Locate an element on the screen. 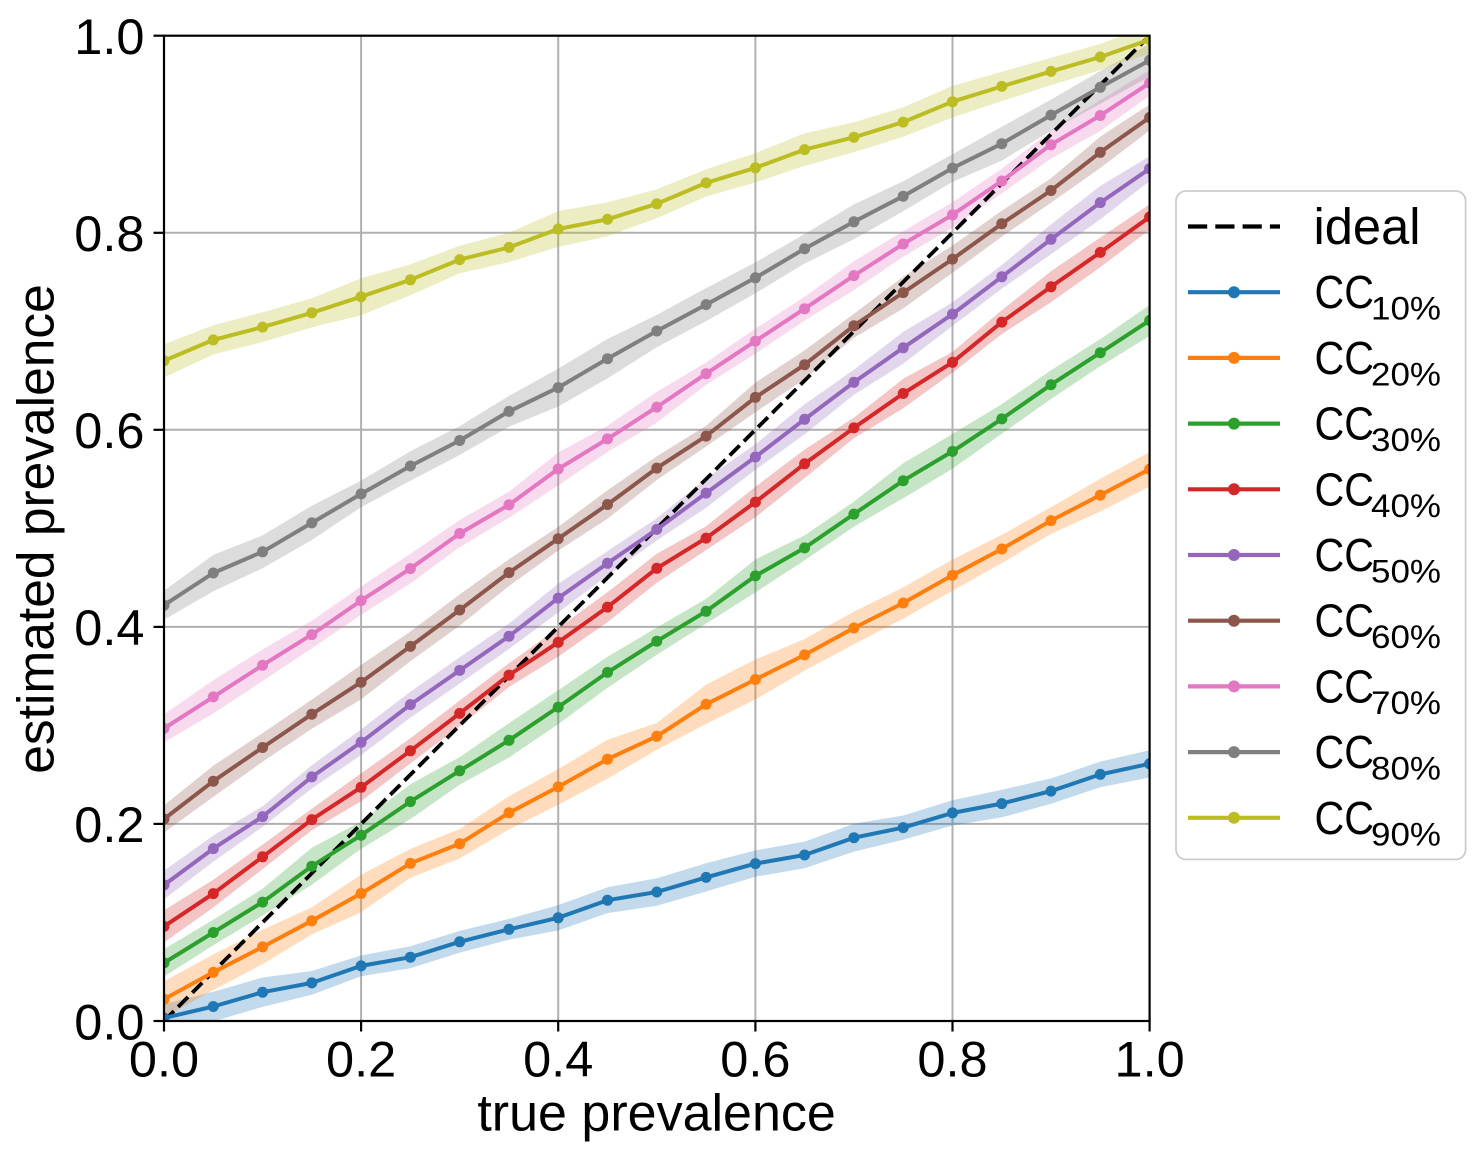  svg-text: 40% is located at coordinates (1406, 506).